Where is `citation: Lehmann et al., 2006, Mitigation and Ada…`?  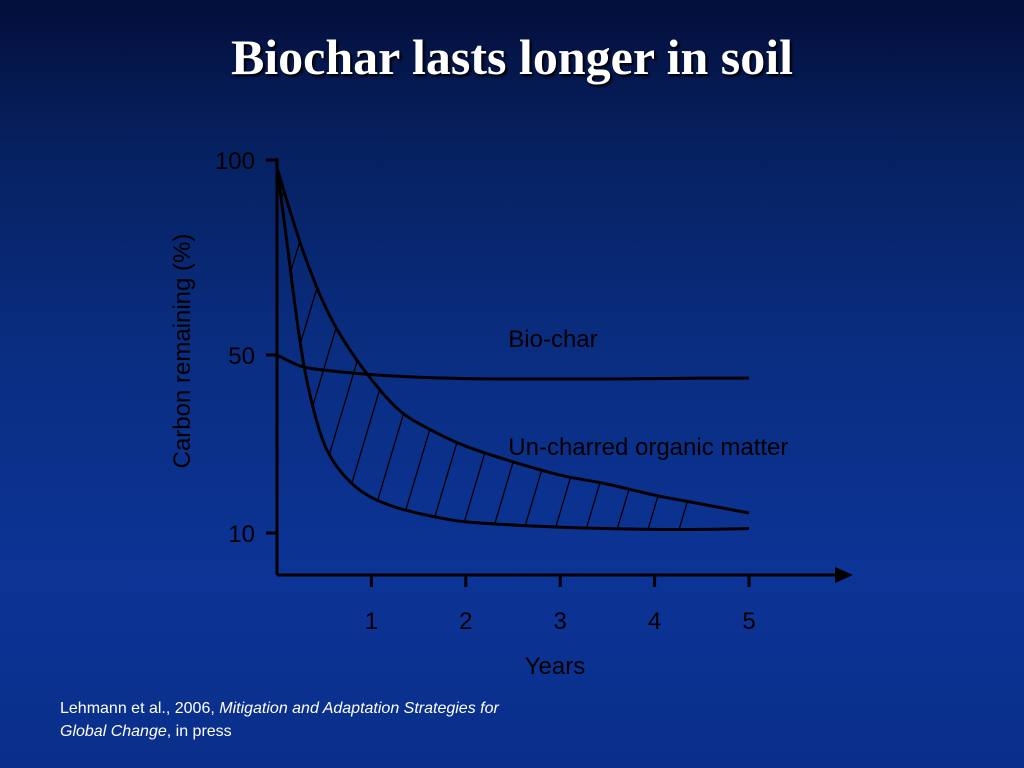
citation: Lehmann et al., 2006, Mitigation and Ada… is located at coordinates (290, 720).